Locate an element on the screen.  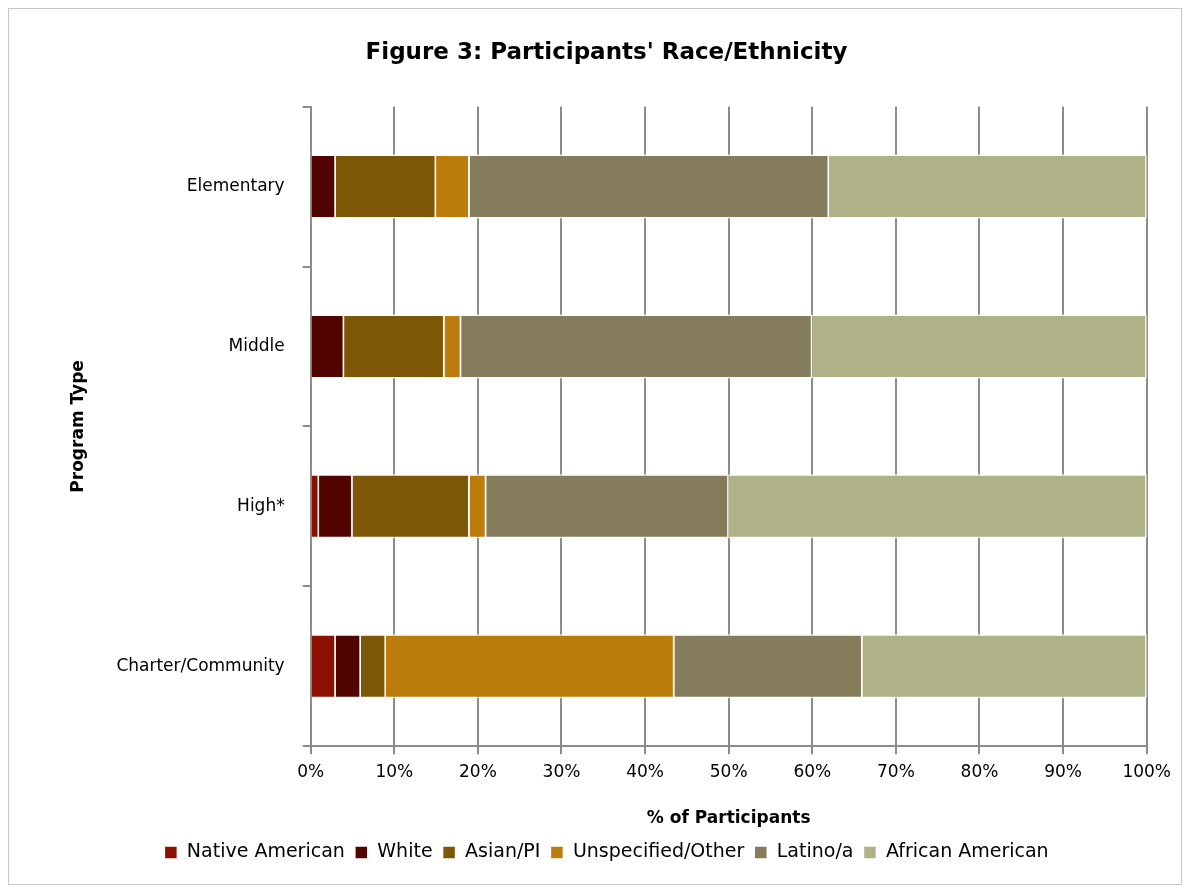
y-tick-label: High* is located at coordinates (261, 504).